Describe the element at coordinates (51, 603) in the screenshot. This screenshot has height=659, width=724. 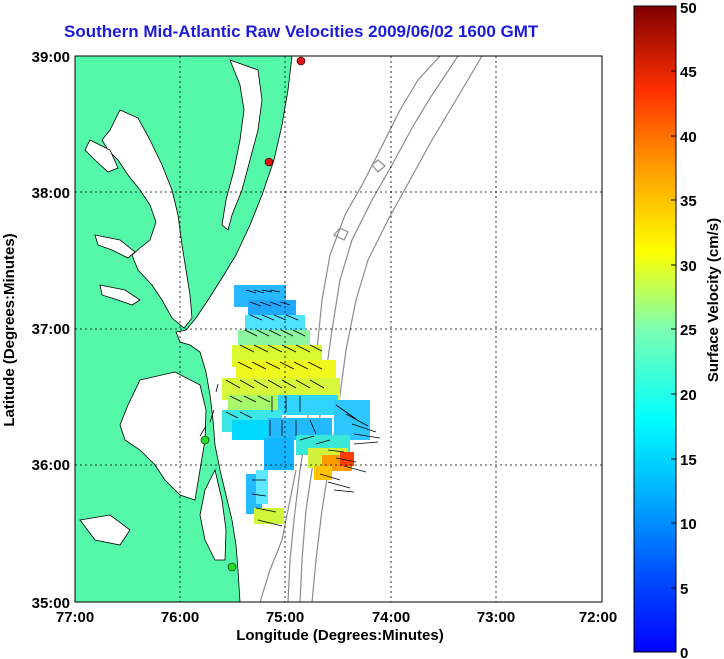
I see `y-tick-label: 35:00` at that location.